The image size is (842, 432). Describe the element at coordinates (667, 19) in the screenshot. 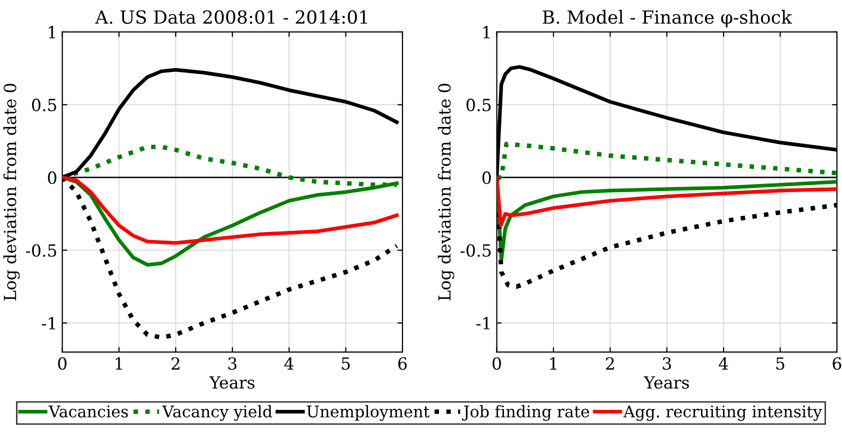

I see `chart-title: B. Model - Finance φ-shock` at that location.